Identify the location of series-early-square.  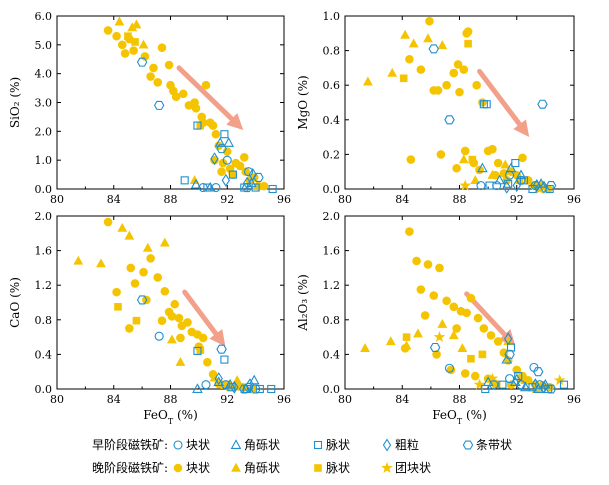
(234, 370).